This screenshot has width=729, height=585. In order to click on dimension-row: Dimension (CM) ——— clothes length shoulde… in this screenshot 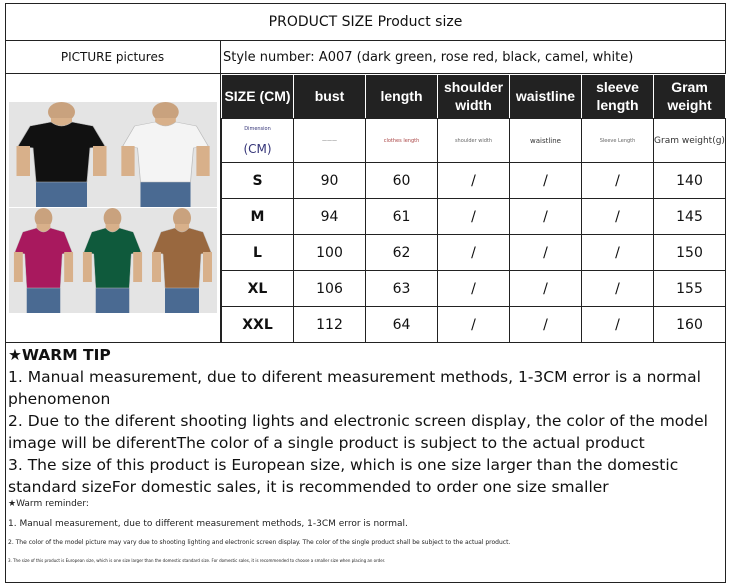, I will do `click(473, 140)`.